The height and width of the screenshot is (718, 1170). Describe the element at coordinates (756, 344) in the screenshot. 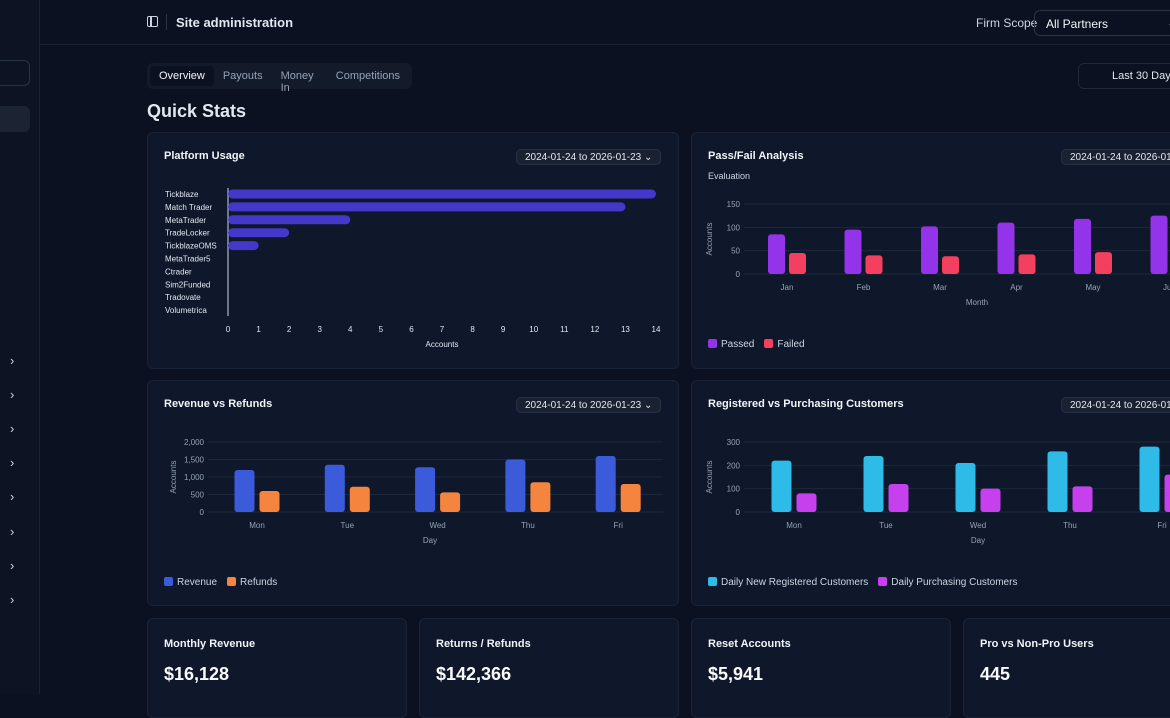

I see `chart-legend: Passed Failed` at that location.